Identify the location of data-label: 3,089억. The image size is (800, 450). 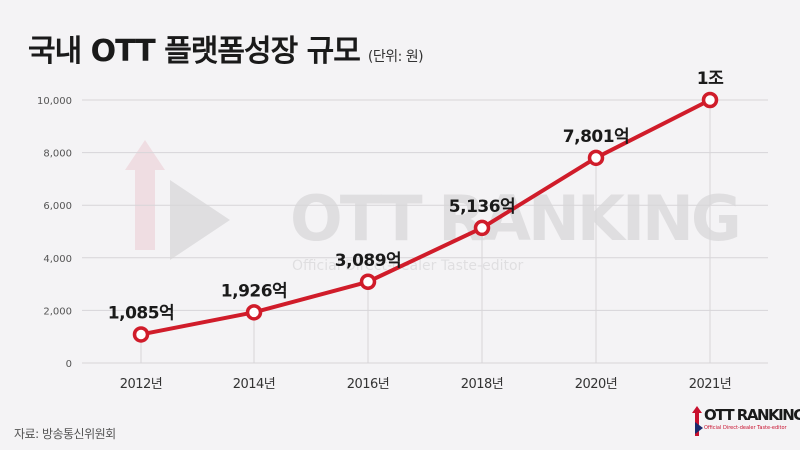
(368, 261).